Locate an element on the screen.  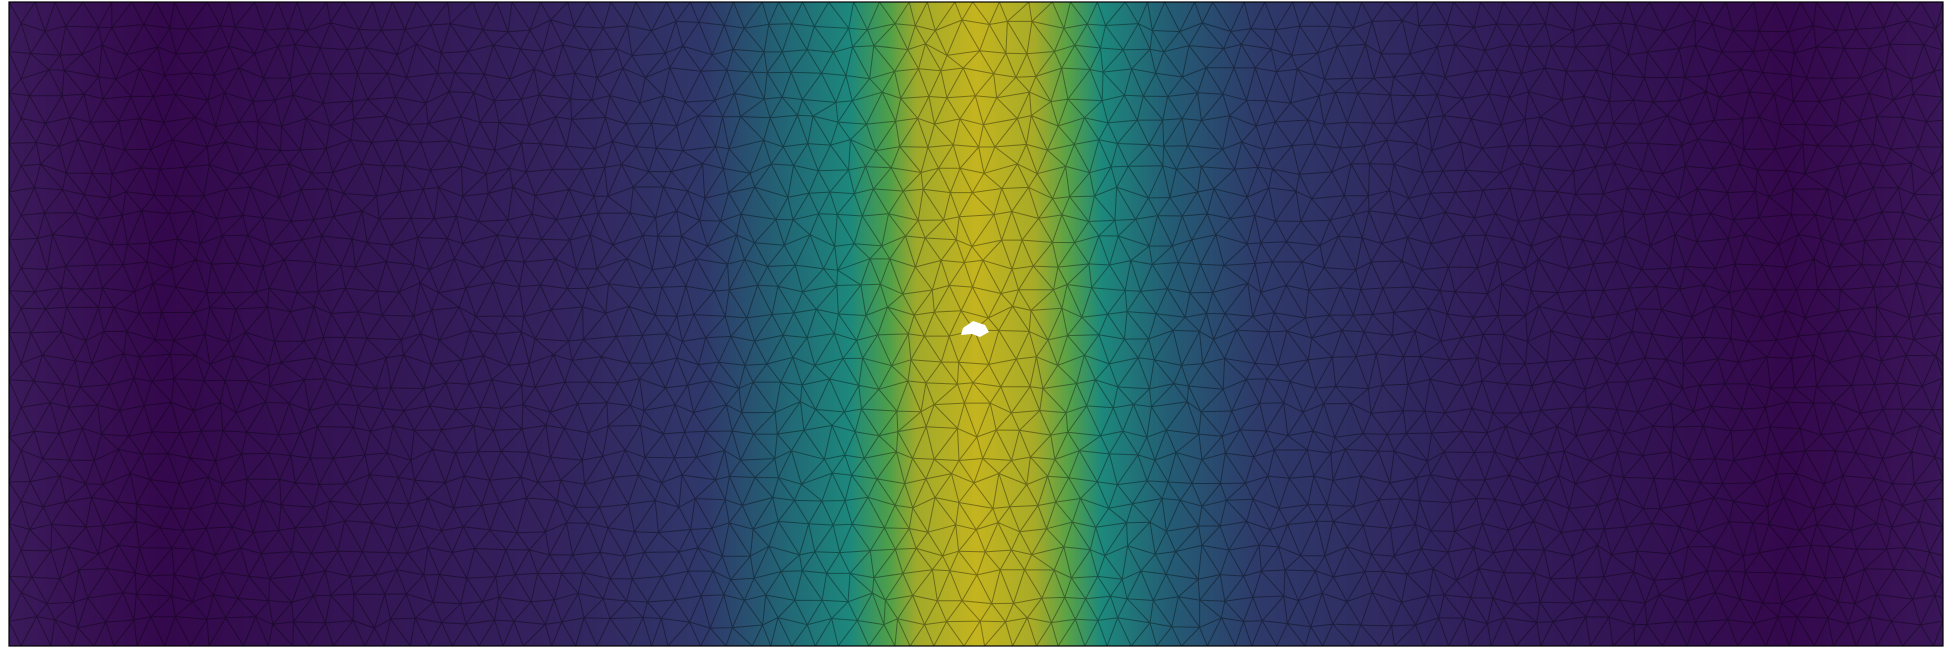
hole is located at coordinates (975, 329).